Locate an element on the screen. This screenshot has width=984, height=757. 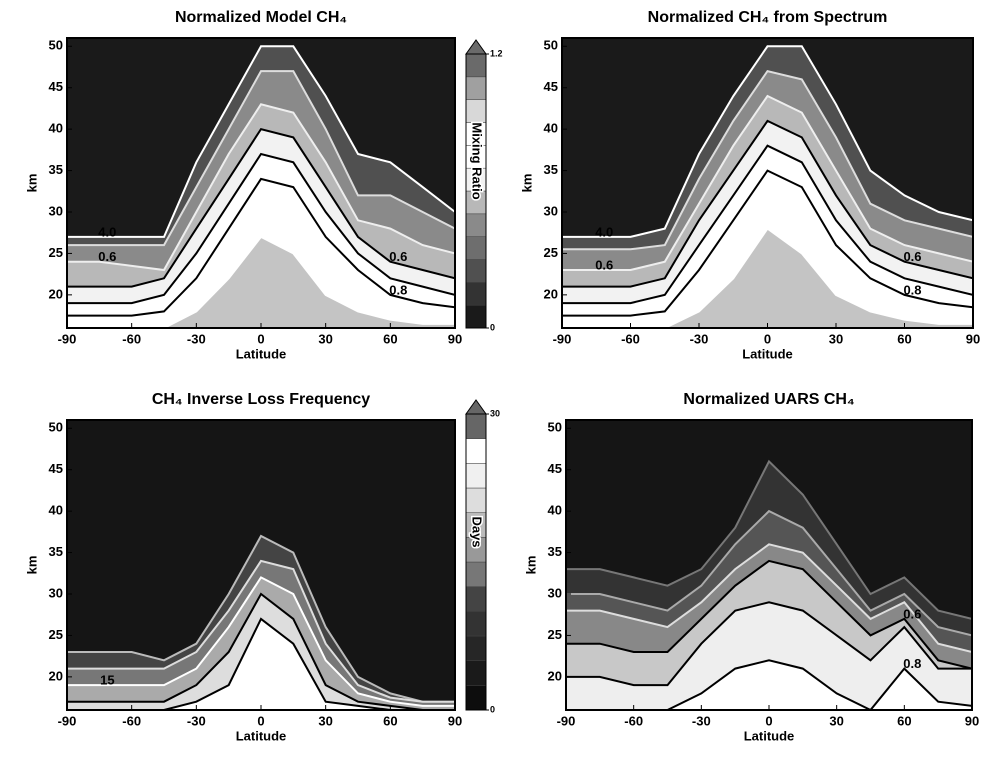
contour-label: 15 is located at coordinates (107, 680).